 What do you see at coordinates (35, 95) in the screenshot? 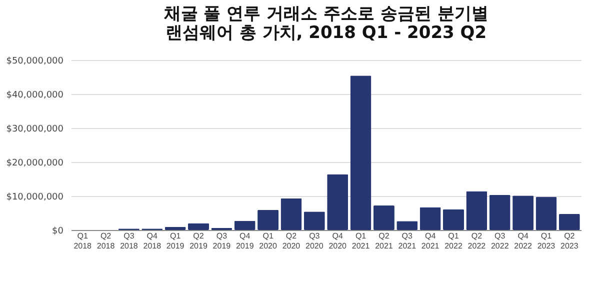
I see `y-tick-label: $40,000,000` at bounding box center [35, 95].